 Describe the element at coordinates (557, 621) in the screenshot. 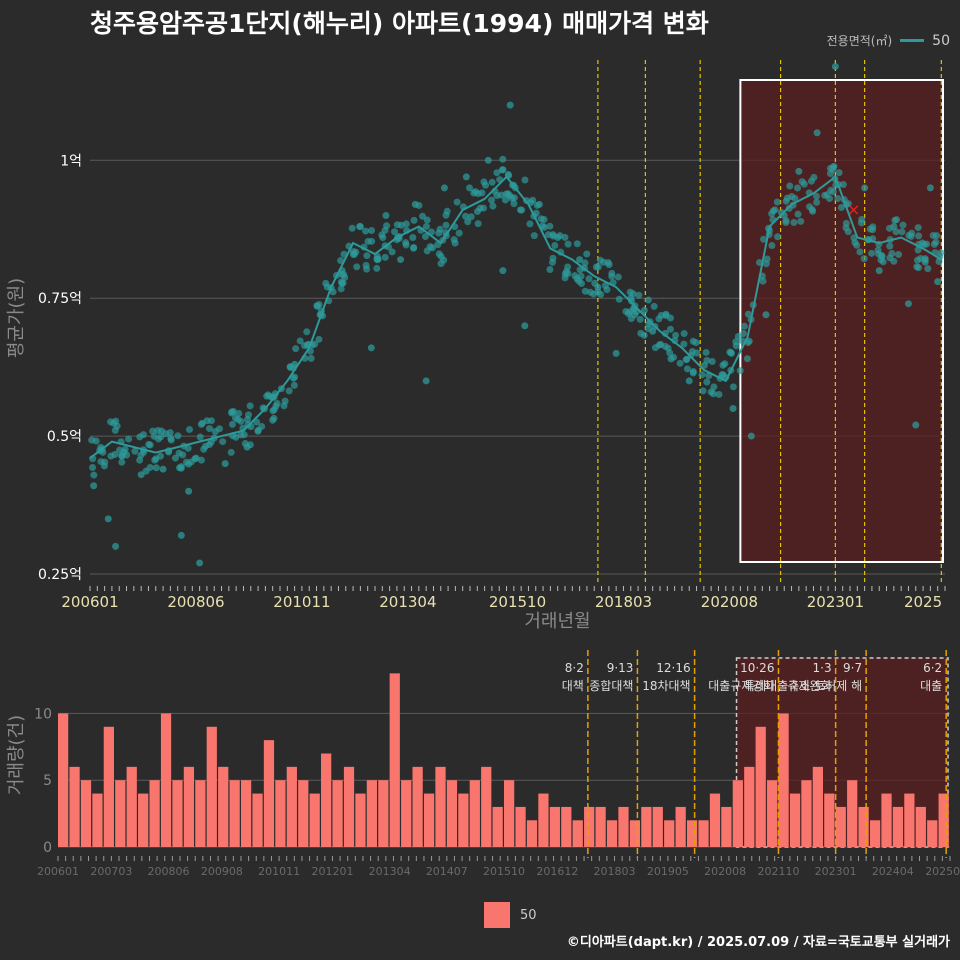

I see `x-axis-label: 거래년월` at that location.